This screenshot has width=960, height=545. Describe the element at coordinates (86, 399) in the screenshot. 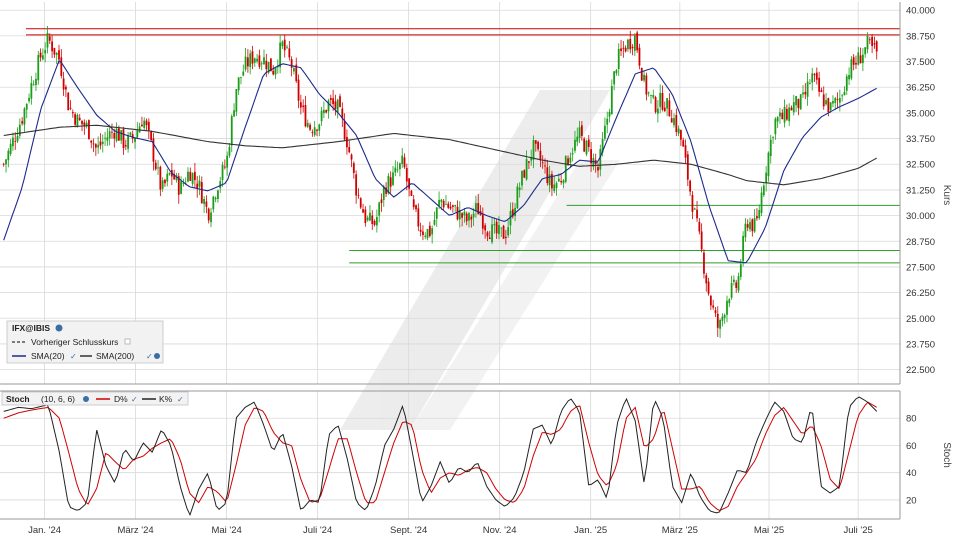

I see `stoch-info-icon` at that location.